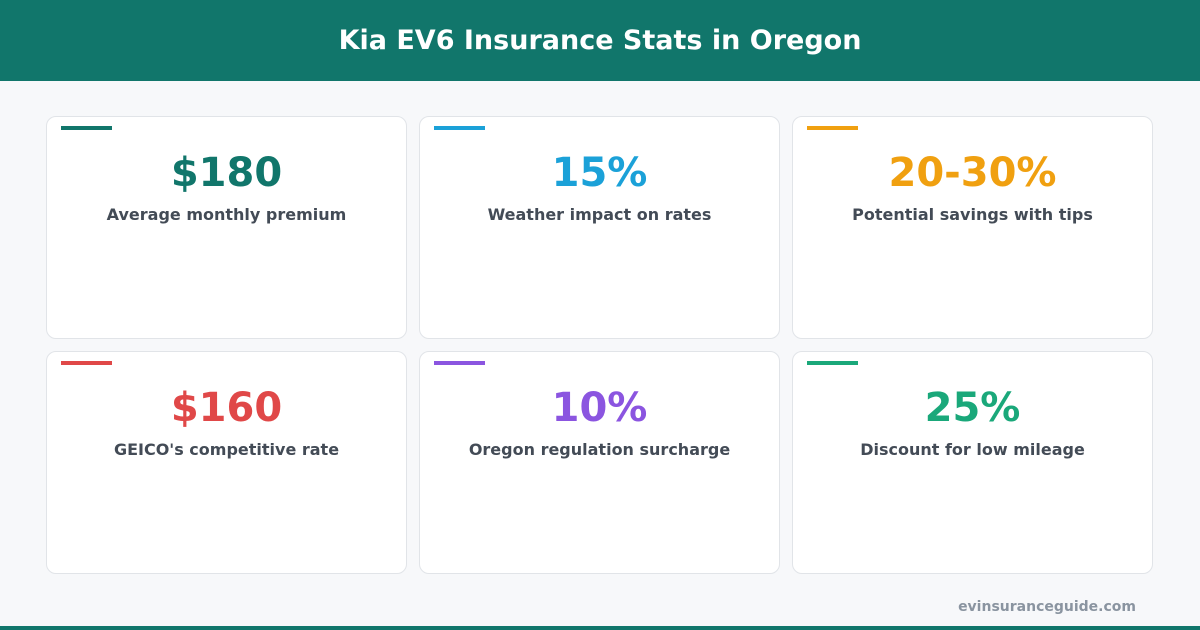 Image resolution: width=1200 pixels, height=630 pixels. Describe the element at coordinates (972, 227) in the screenshot. I see `stat-card: 20-30% Potential savings with tips` at that location.